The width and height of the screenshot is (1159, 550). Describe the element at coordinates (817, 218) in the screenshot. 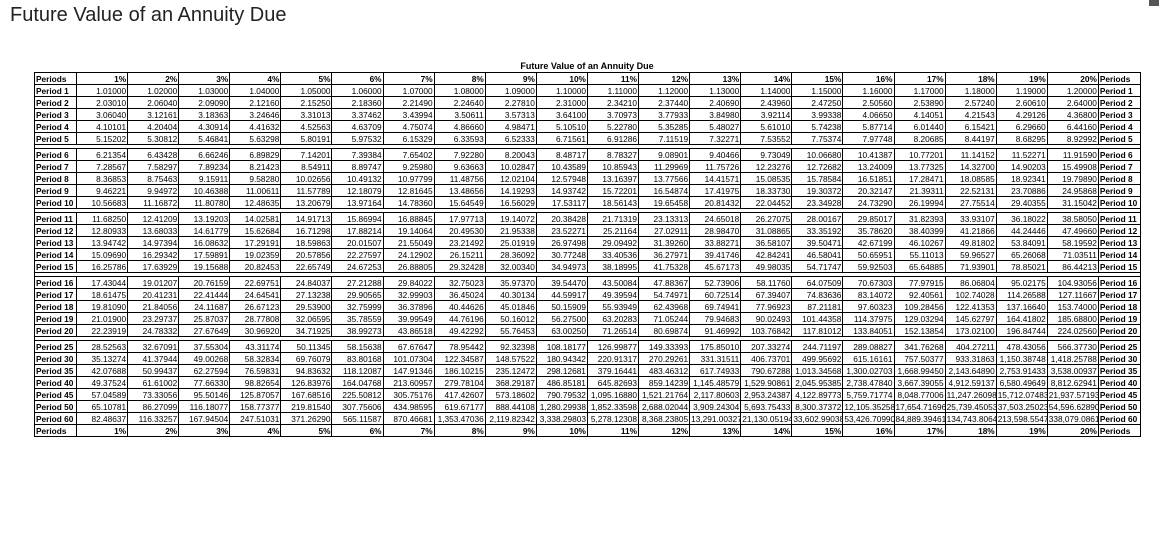

I see `table-cell: 28.00167` at that location.